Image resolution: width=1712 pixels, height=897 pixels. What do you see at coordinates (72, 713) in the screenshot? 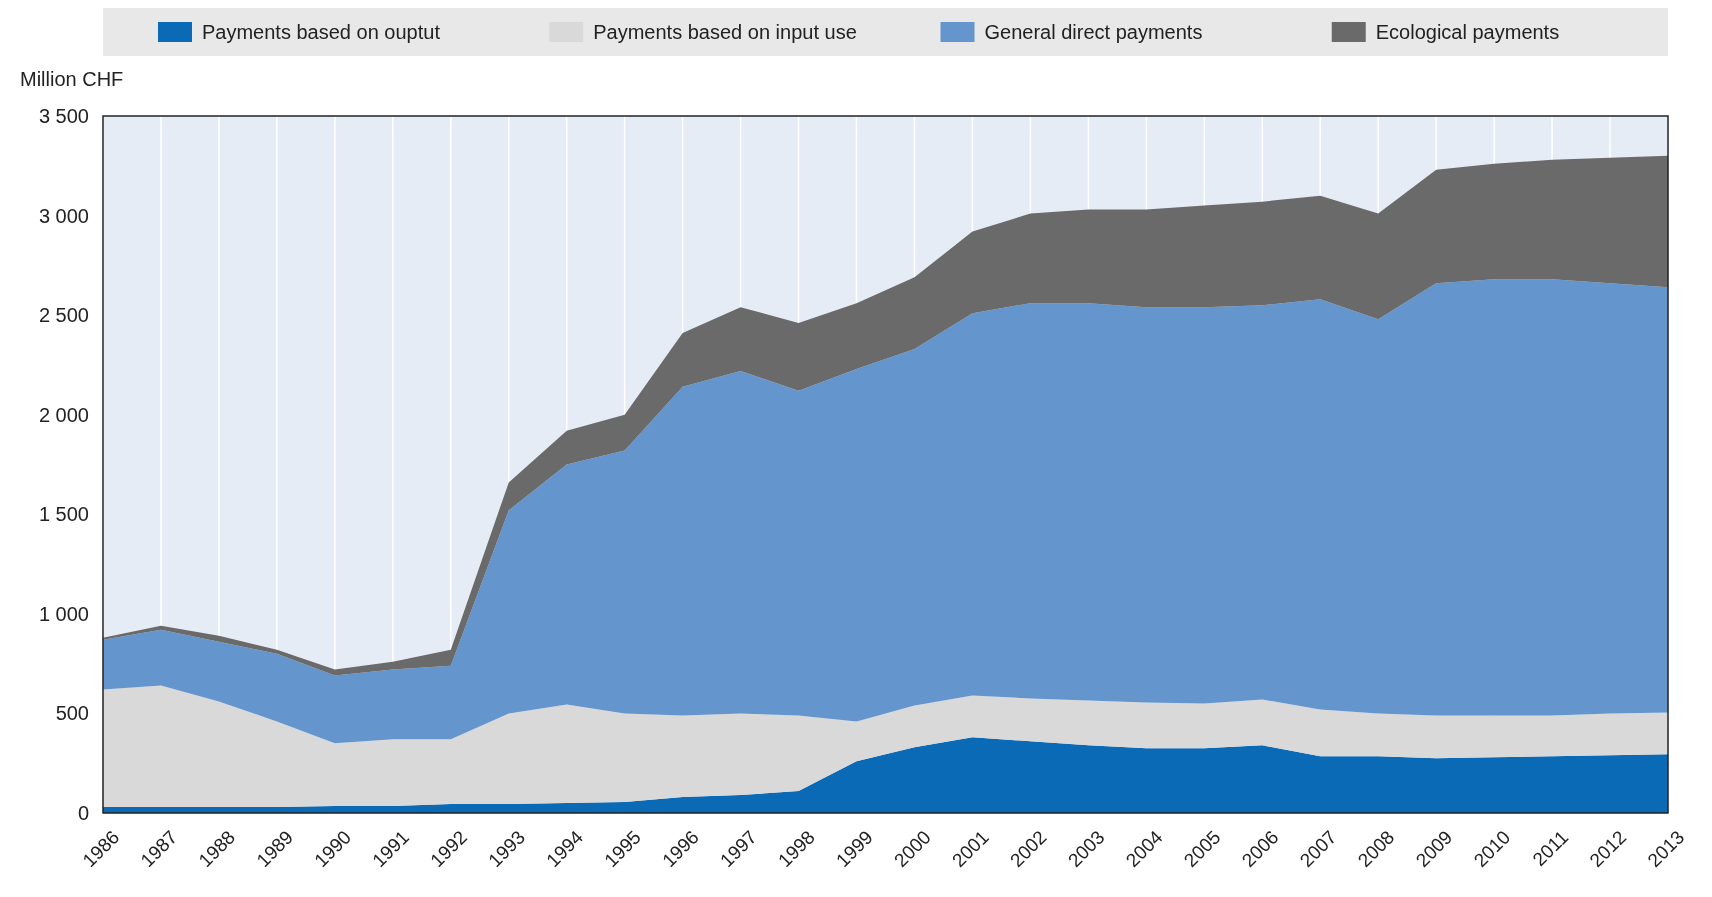
I see `y-tick-label: 500` at bounding box center [72, 713].